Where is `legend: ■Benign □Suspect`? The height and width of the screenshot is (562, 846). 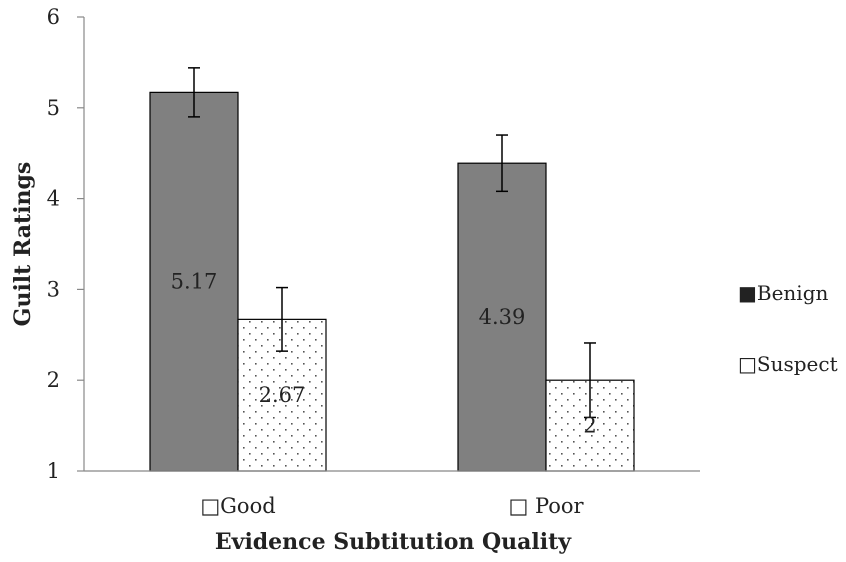
legend: ■Benign □Suspect is located at coordinates (788, 328).